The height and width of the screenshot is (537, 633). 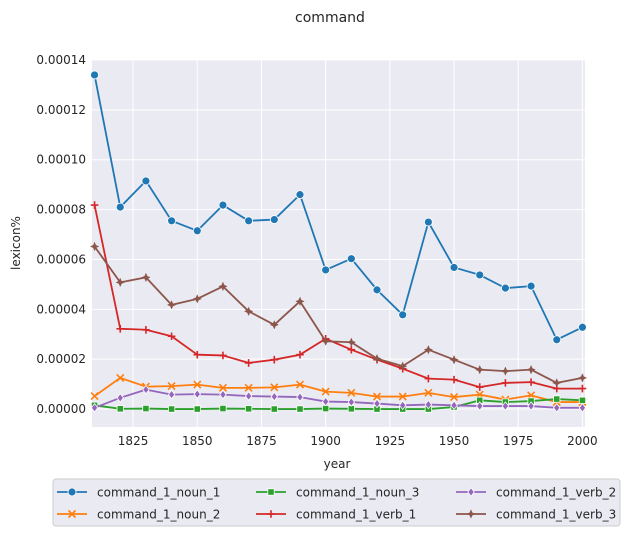 I want to click on y-tick-label: 0.00012, so click(x=61, y=110).